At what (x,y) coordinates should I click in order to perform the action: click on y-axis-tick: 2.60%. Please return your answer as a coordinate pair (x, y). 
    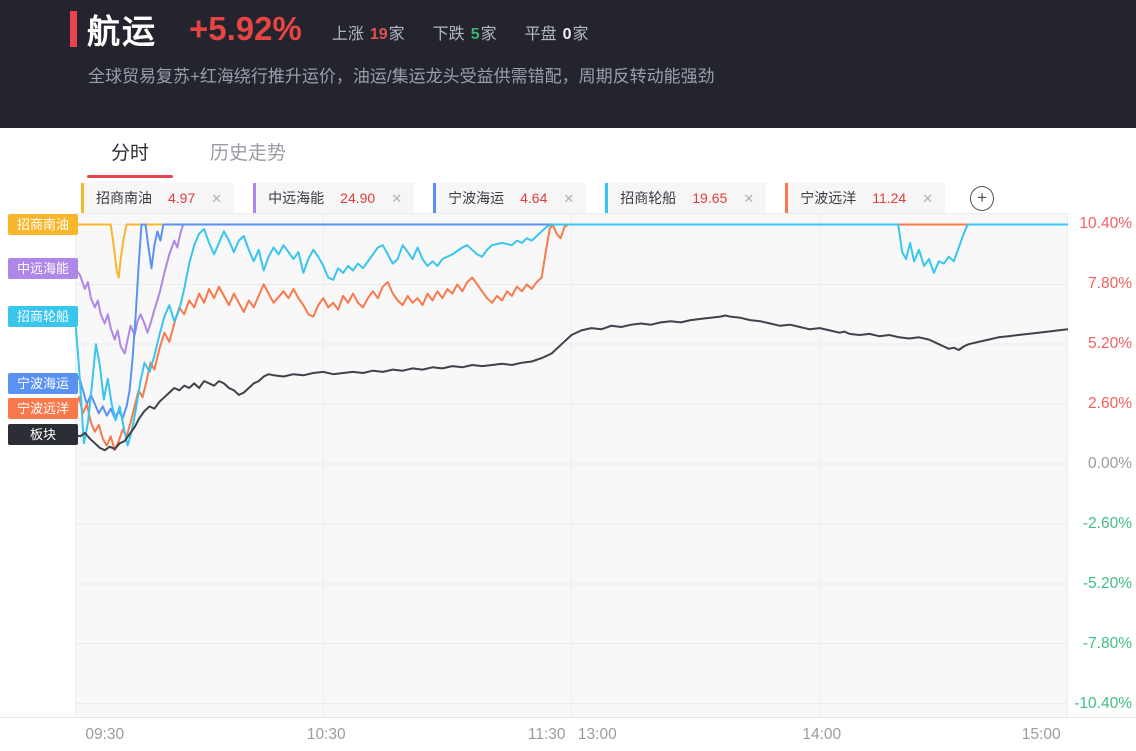
    Looking at the image, I should click on (1110, 404).